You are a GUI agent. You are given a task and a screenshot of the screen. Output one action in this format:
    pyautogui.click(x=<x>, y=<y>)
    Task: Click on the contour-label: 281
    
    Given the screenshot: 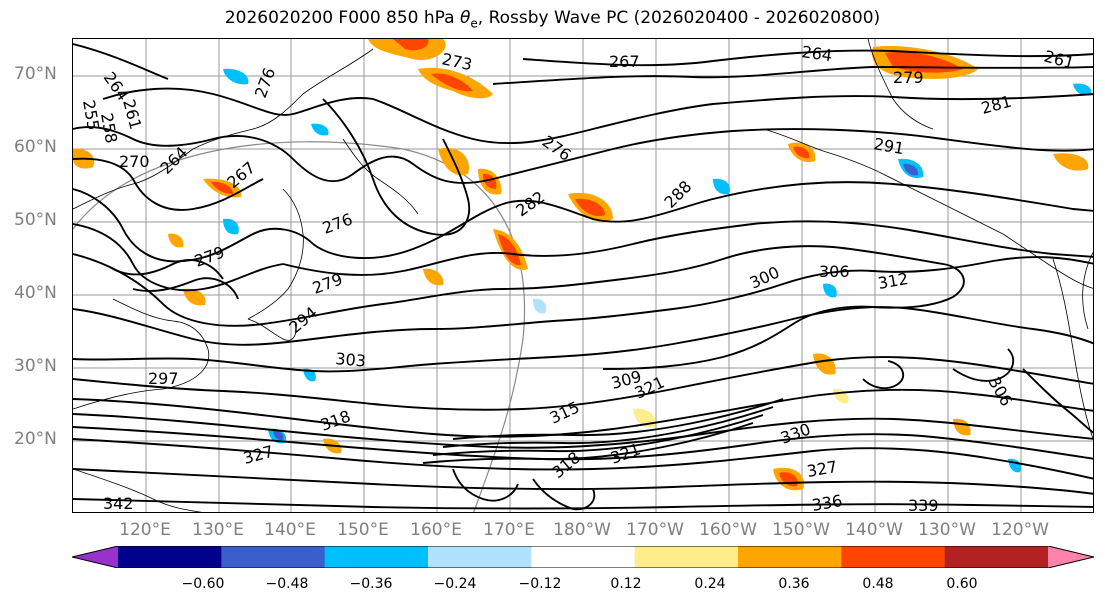 What is the action you would take?
    pyautogui.click(x=996, y=105)
    